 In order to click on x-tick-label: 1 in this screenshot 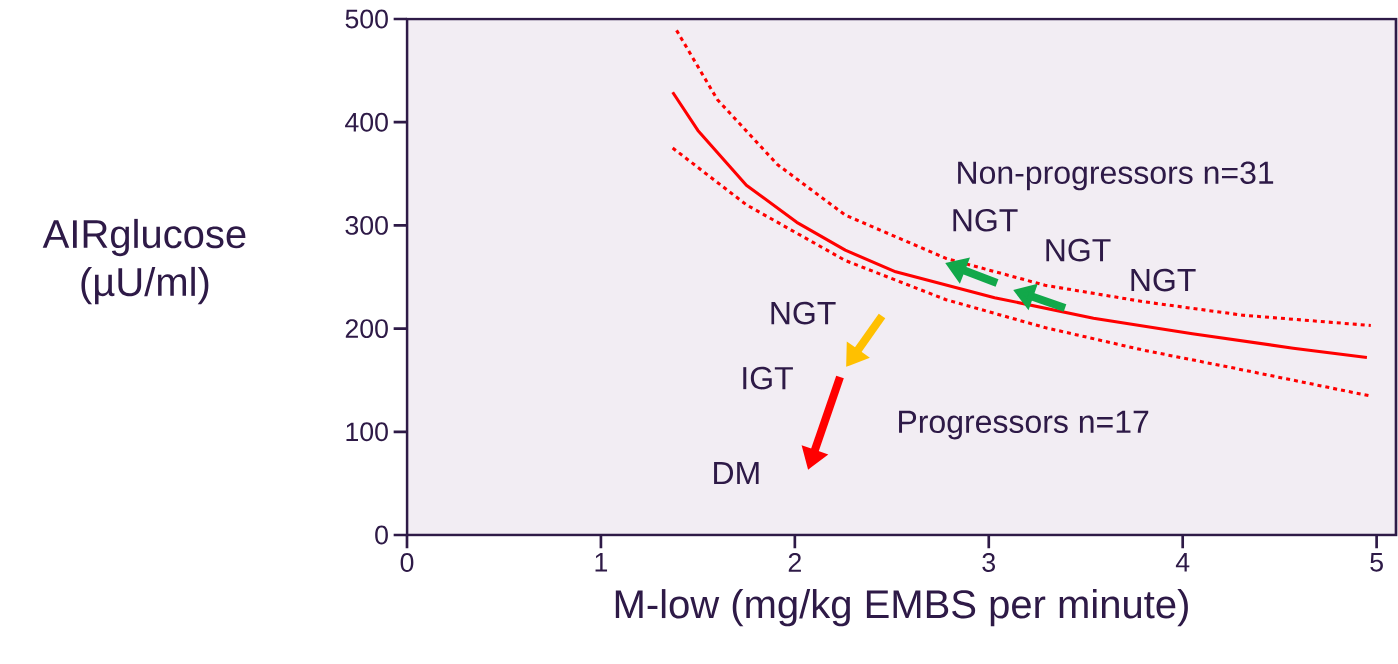, I will do `click(601, 562)`.